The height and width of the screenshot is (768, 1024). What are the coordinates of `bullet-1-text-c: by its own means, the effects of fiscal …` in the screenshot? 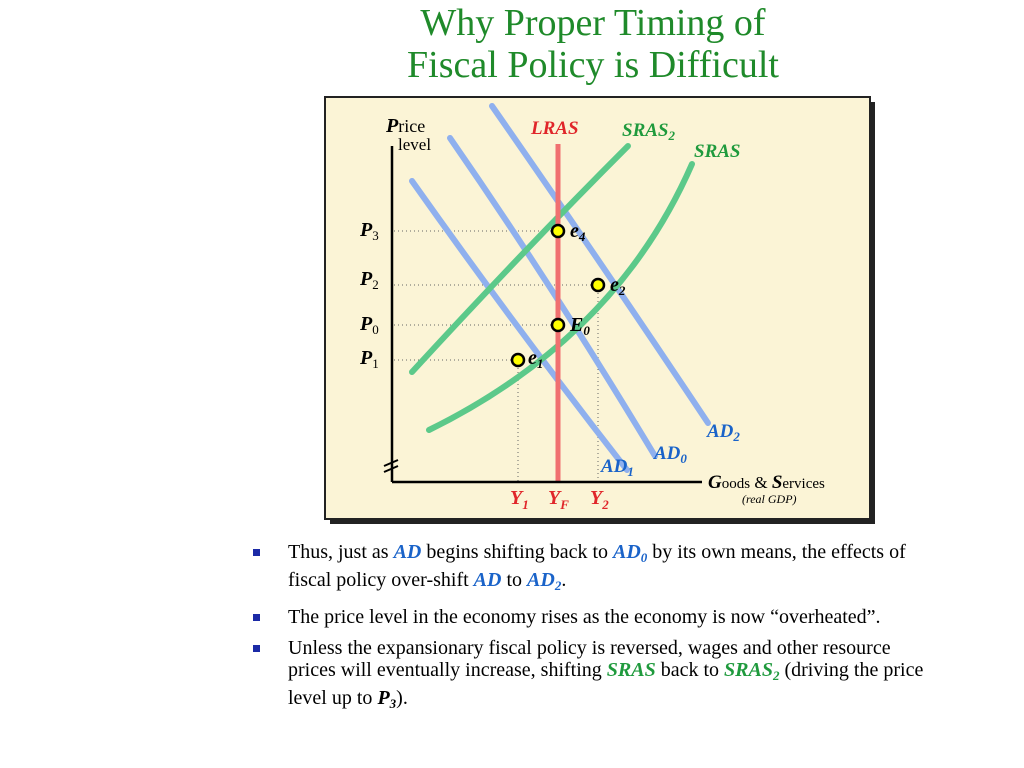 It's located at (597, 566).